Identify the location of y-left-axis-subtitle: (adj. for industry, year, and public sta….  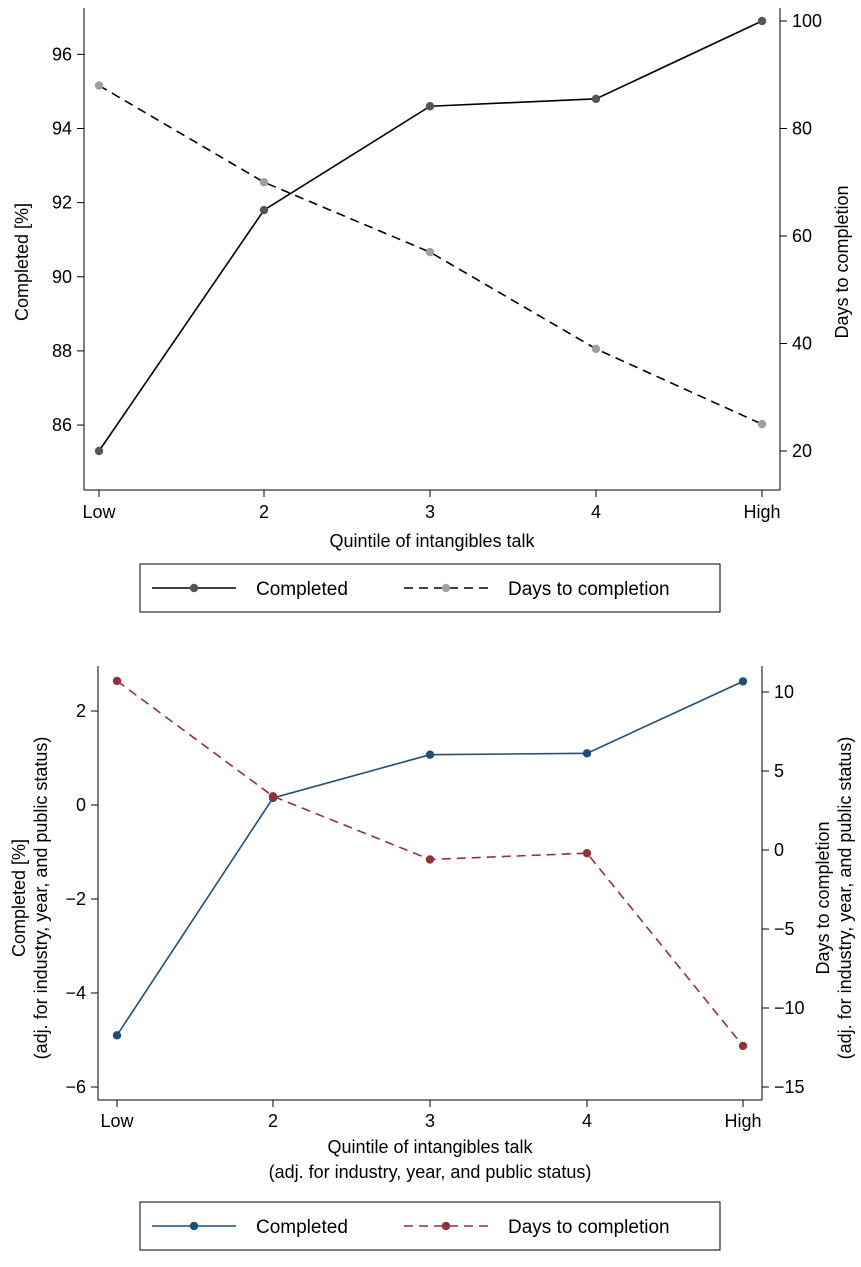
(41, 898).